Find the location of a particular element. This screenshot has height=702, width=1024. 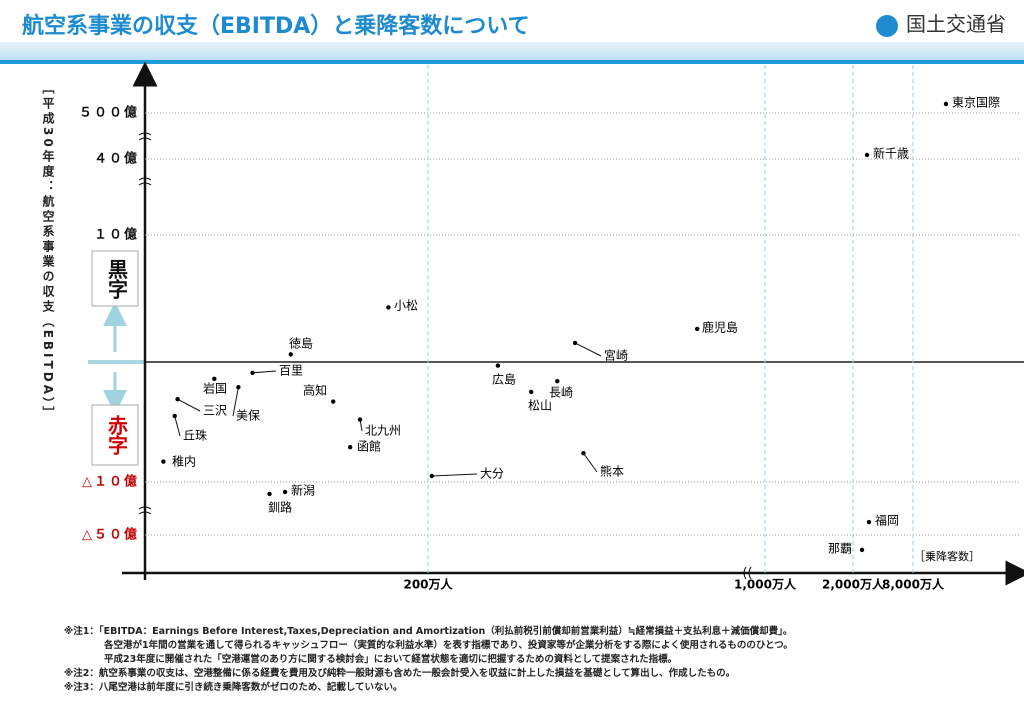

point-label: 那覇 is located at coordinates (840, 549).